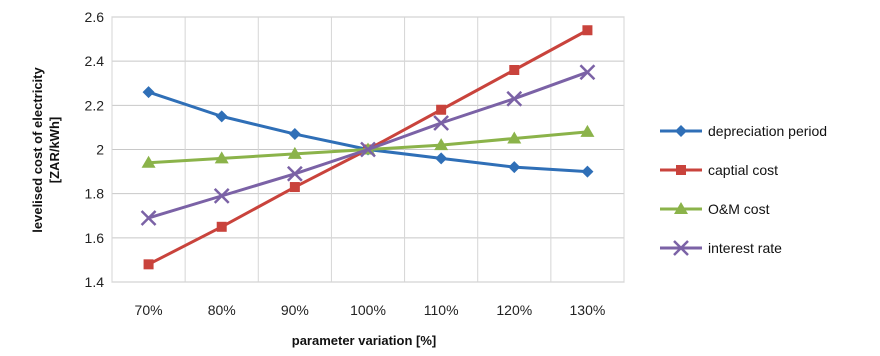 The width and height of the screenshot is (880, 356). Describe the element at coordinates (743, 170) in the screenshot. I see `legend-label-captial-cost: captial cost` at that location.